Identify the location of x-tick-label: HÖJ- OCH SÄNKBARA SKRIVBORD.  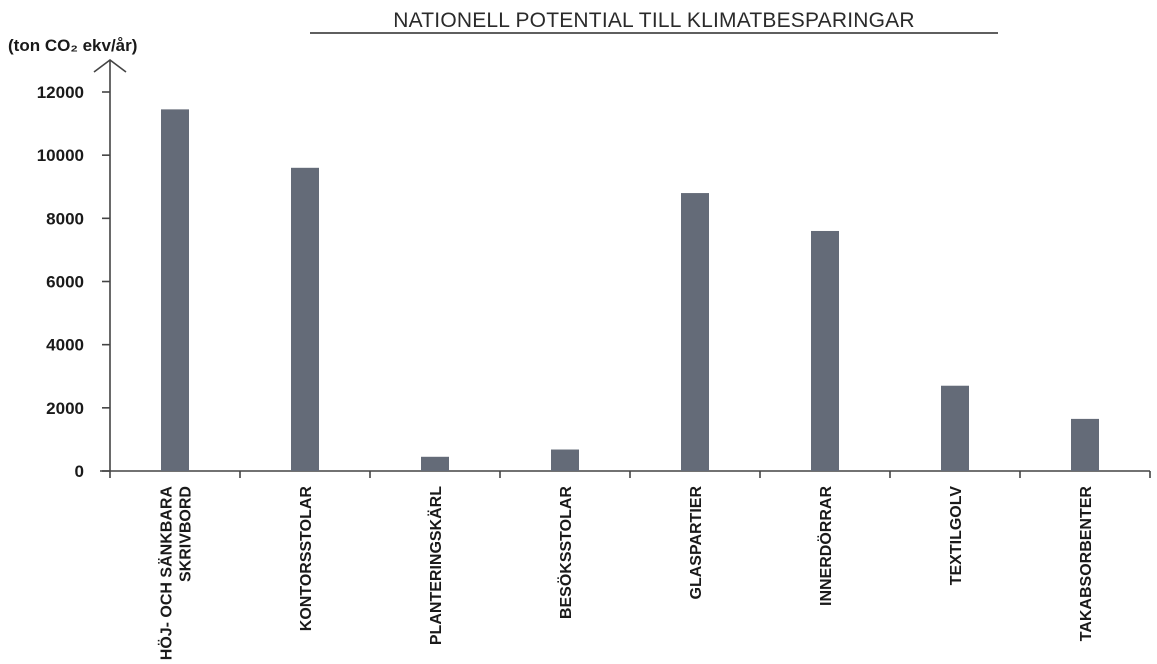
(176, 573).